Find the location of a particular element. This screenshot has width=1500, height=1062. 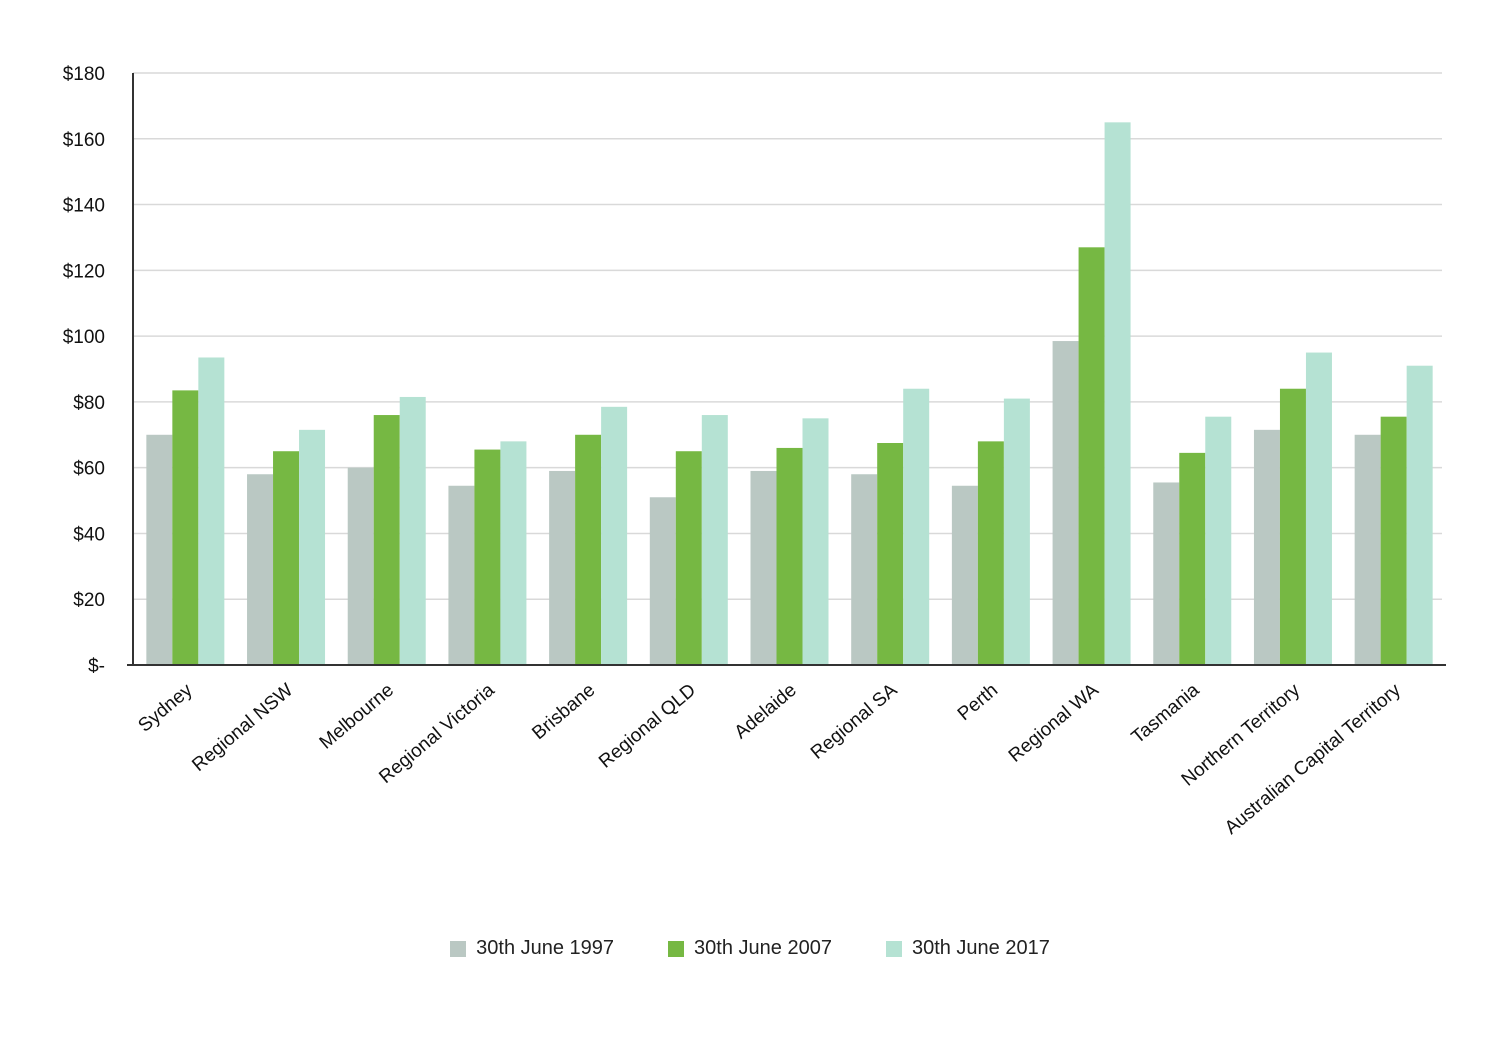

x-tick-label: Tasmania is located at coordinates (1166, 713).